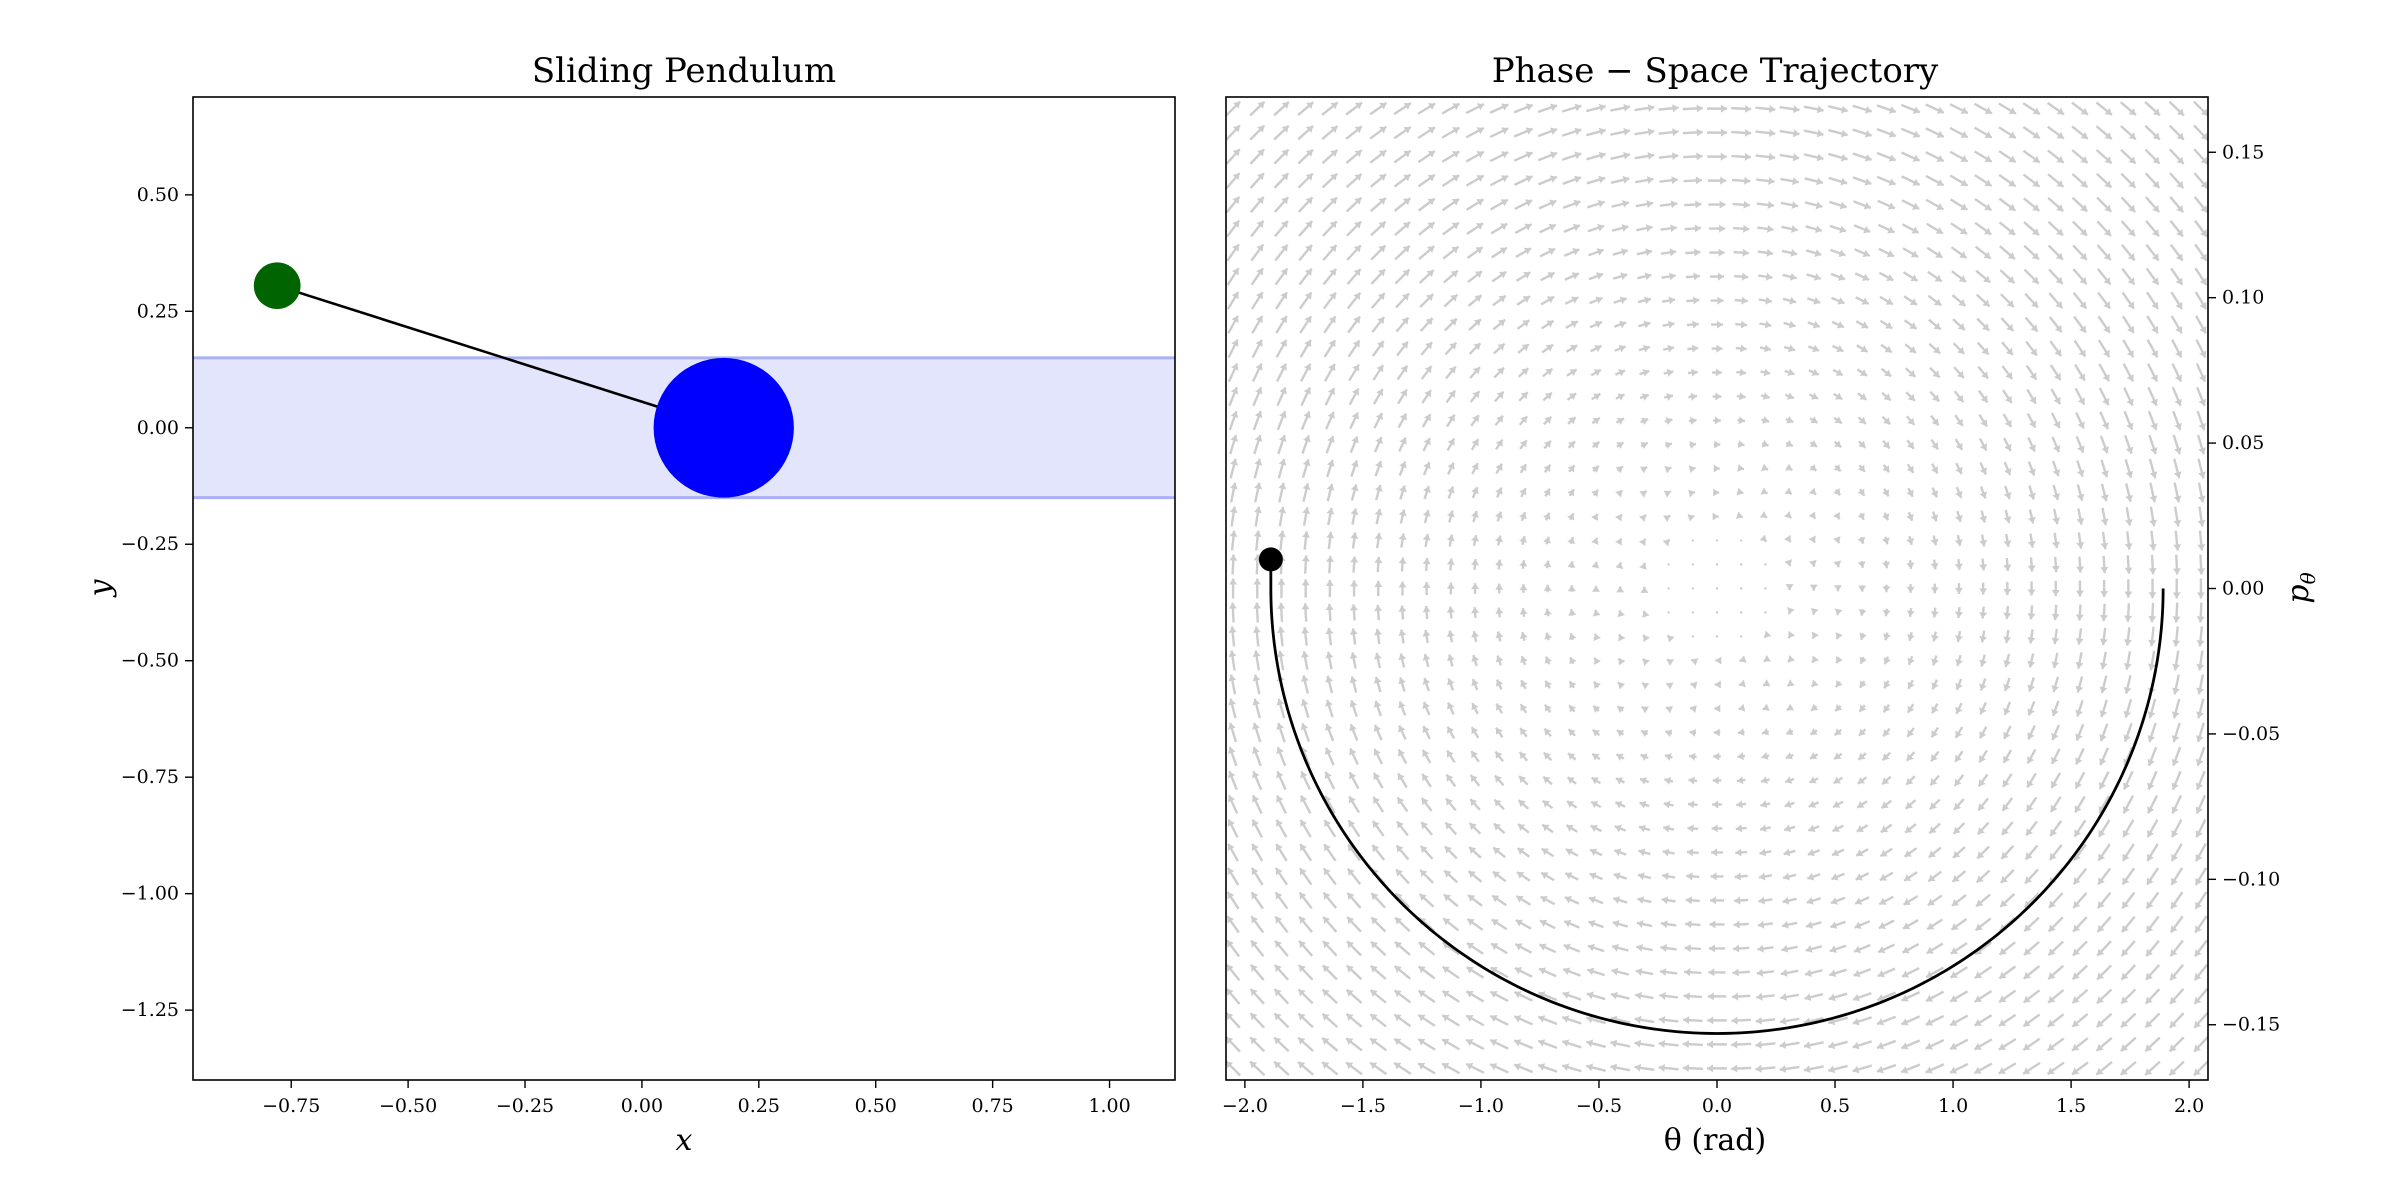 The width and height of the screenshot is (2400, 1200). Describe the element at coordinates (158, 428) in the screenshot. I see `pendulum-y-tick-label: 0.00` at that location.